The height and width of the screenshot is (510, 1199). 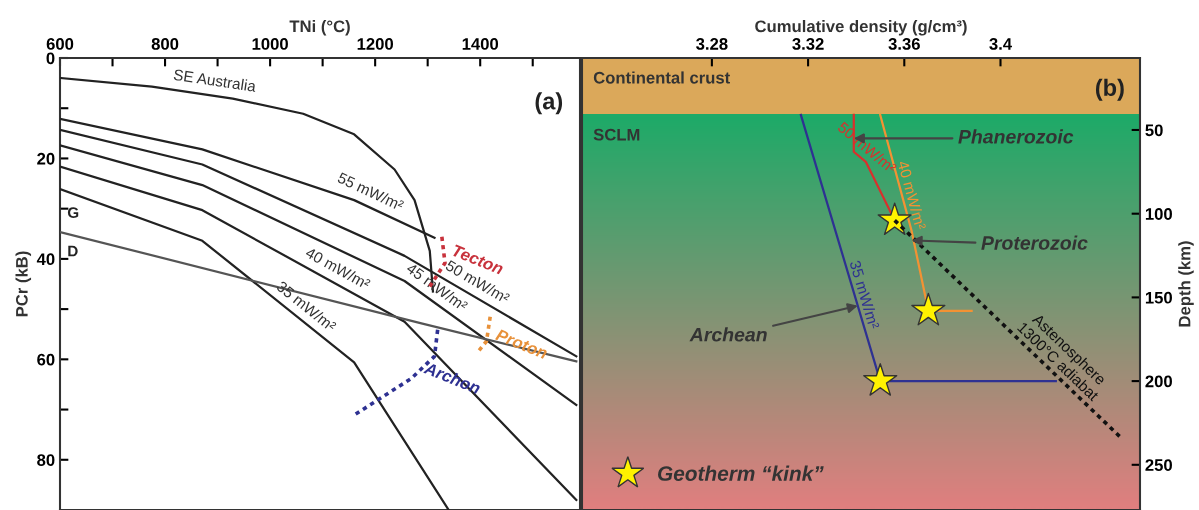 I want to click on annotation: (a), so click(x=549, y=103).